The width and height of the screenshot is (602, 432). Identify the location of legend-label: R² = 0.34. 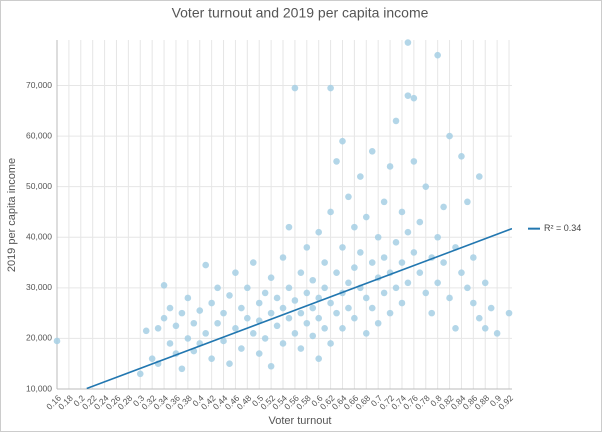
(562, 228).